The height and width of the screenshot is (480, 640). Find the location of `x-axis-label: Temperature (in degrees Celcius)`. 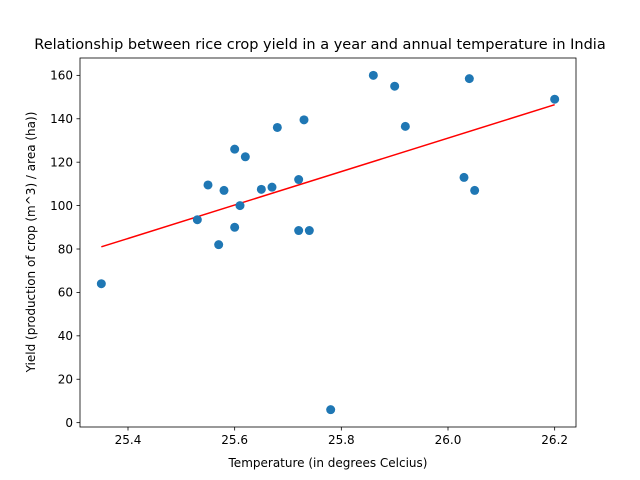

x-axis-label: Temperature (in degrees Celcius) is located at coordinates (328, 463).